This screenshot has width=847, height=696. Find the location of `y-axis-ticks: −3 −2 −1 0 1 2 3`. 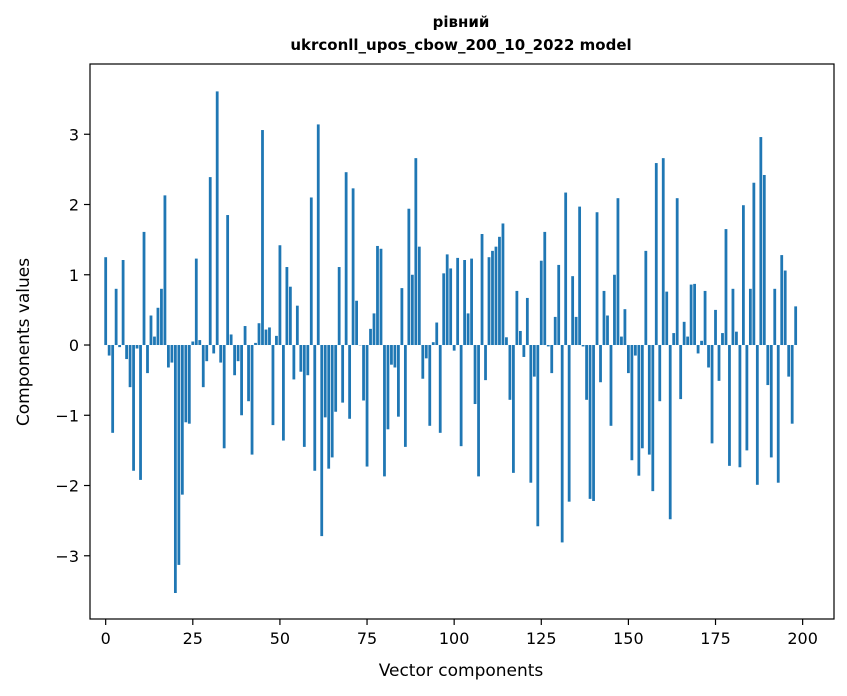

y-axis-ticks: −3 −2 −1 0 1 2 3 is located at coordinates (72, 345).